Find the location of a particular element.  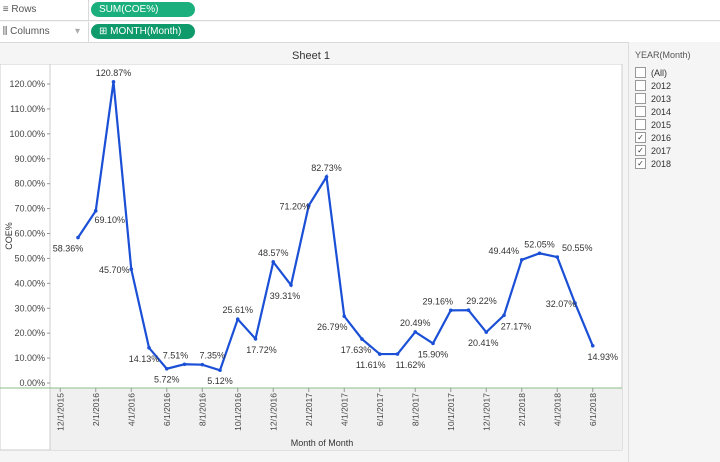

filter-item: 2014 is located at coordinates (677, 111).